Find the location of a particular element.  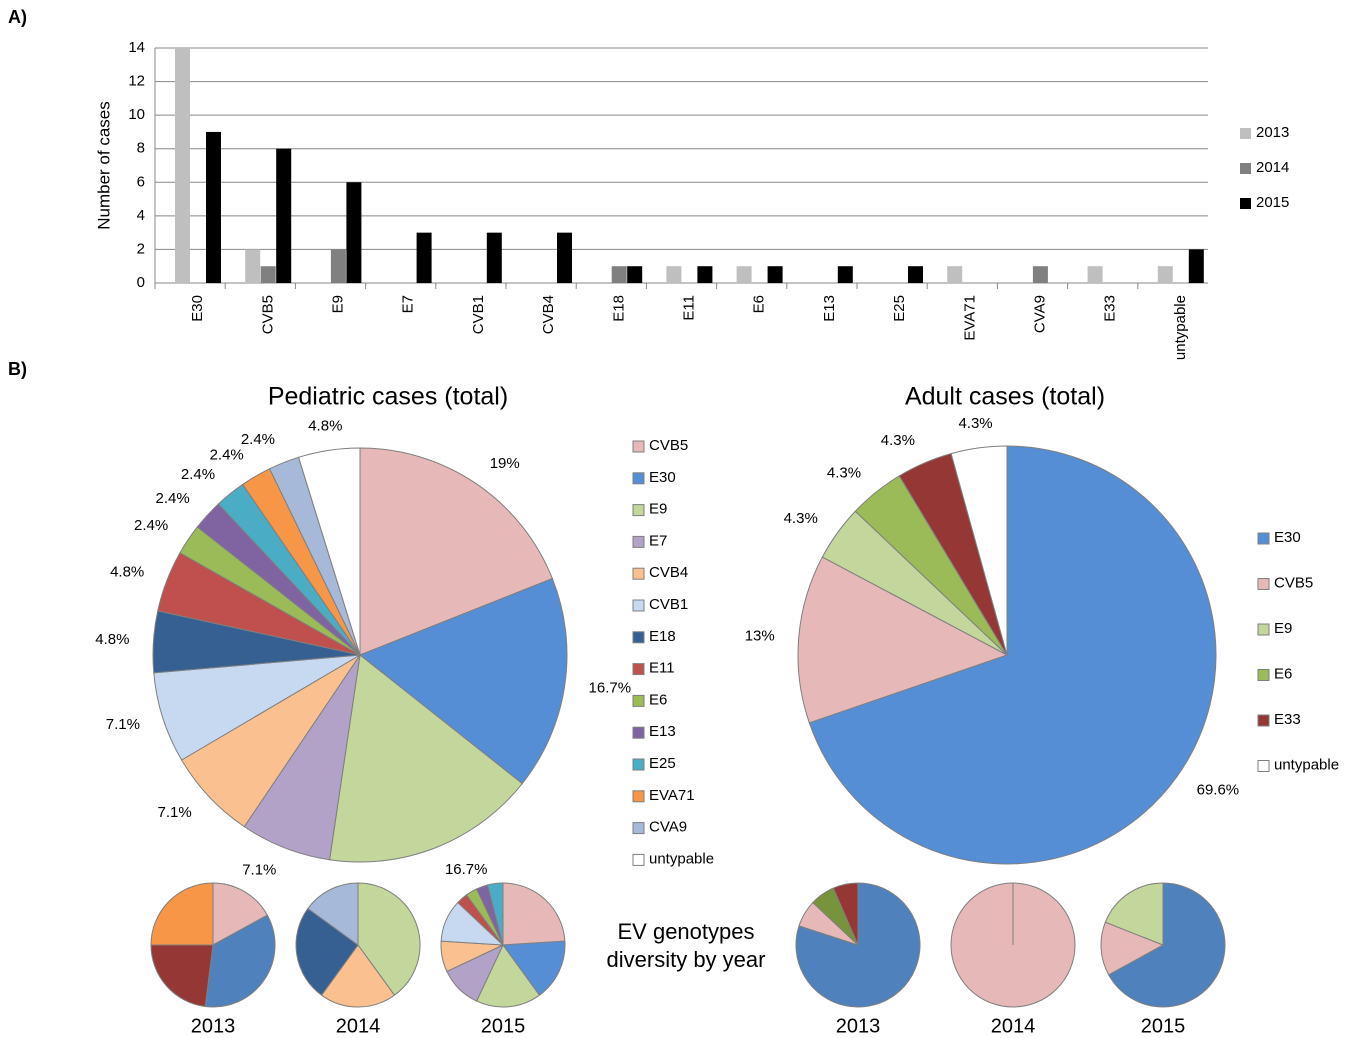

x-tick-label: untypable is located at coordinates (1180, 327).